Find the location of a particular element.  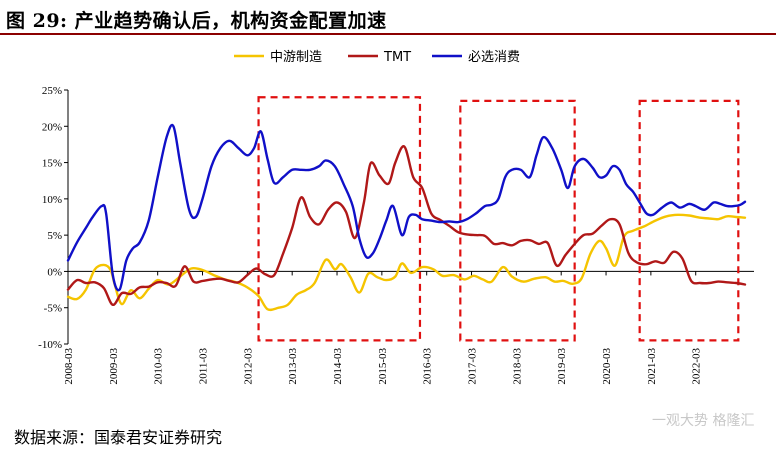

y-tick-label: 15% is located at coordinates (52, 164).